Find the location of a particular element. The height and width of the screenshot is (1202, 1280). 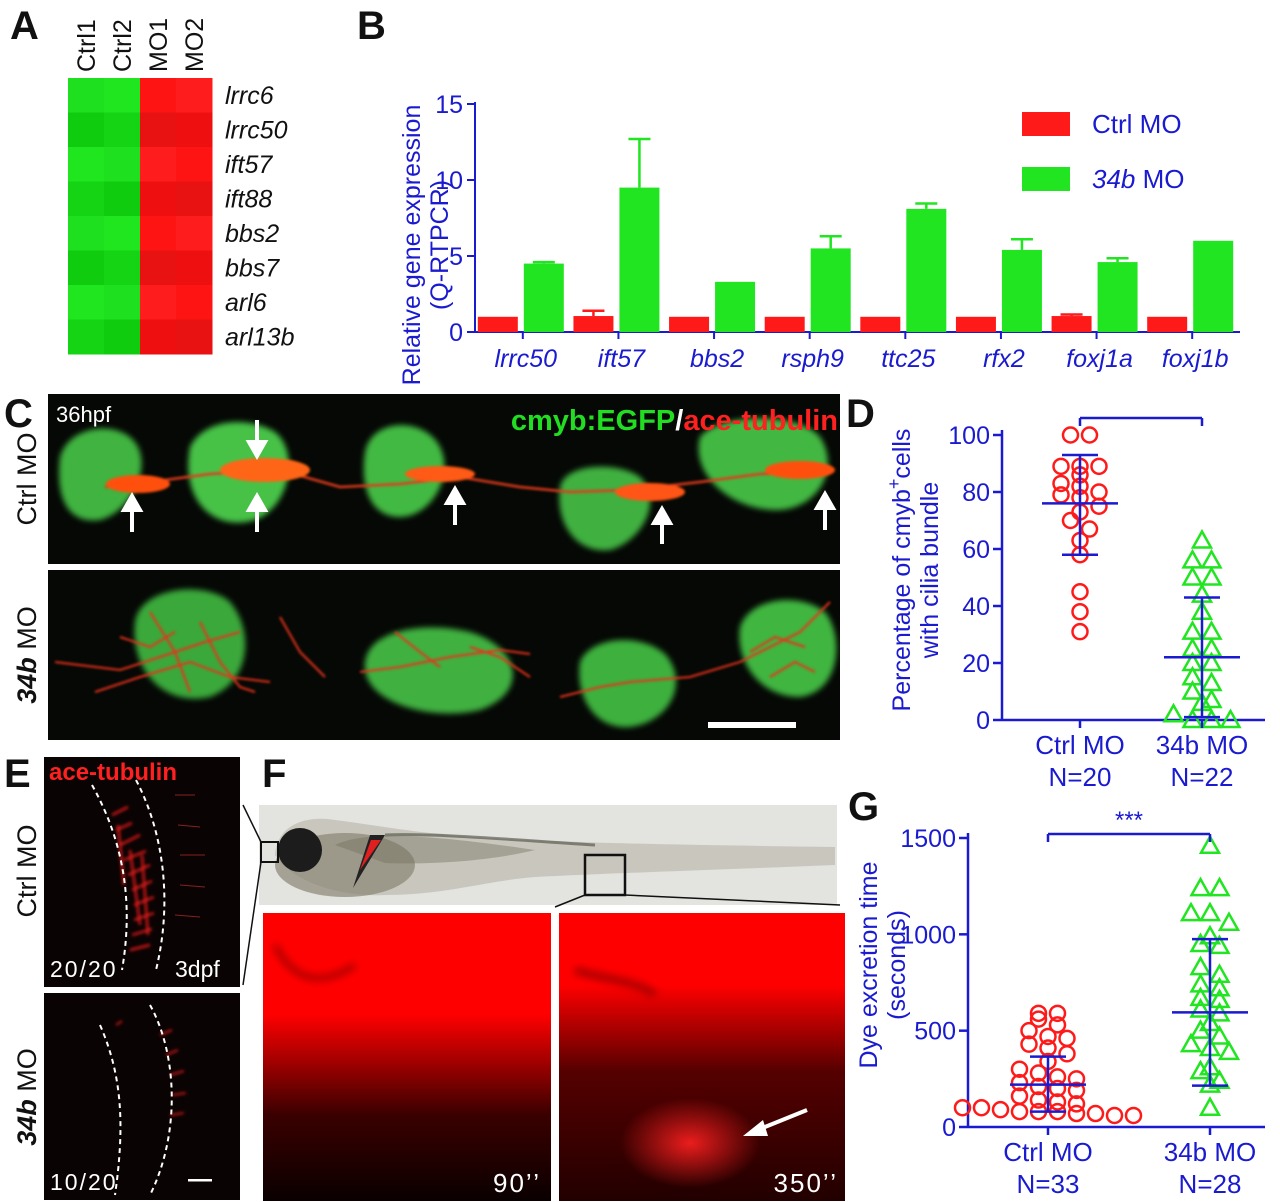

legend-34b-italic: 34b is located at coordinates (1113, 179).